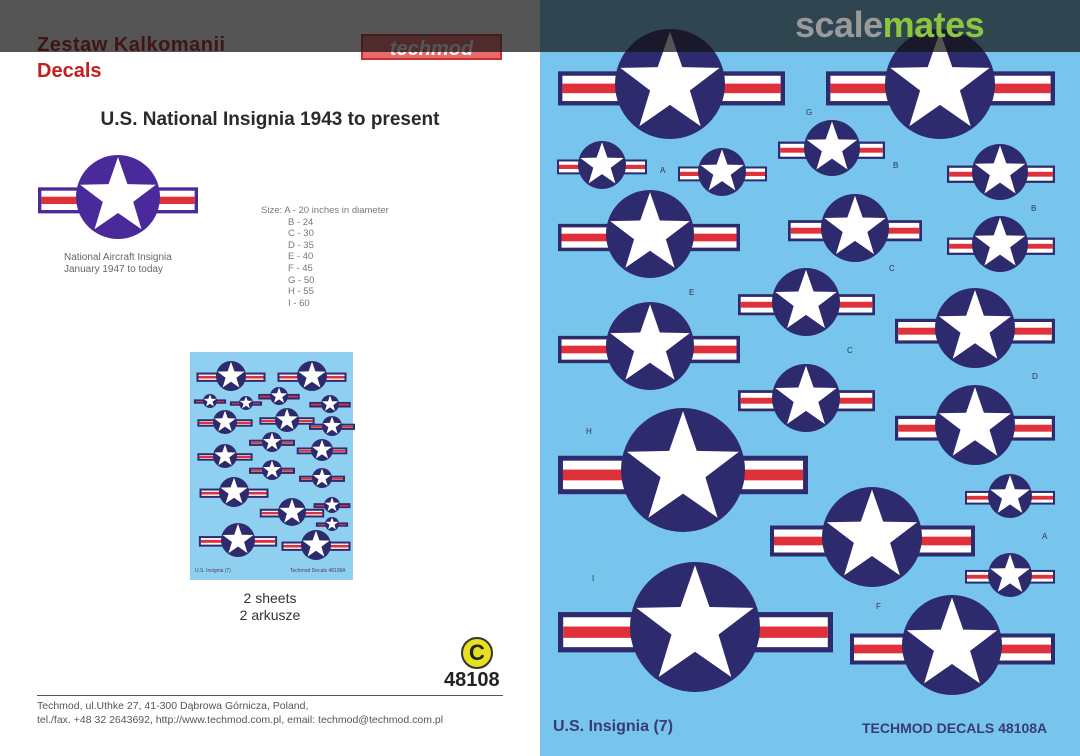 The image size is (1080, 756). Describe the element at coordinates (270, 615) in the screenshot. I see `sheets-pl: 2 arkusze` at that location.